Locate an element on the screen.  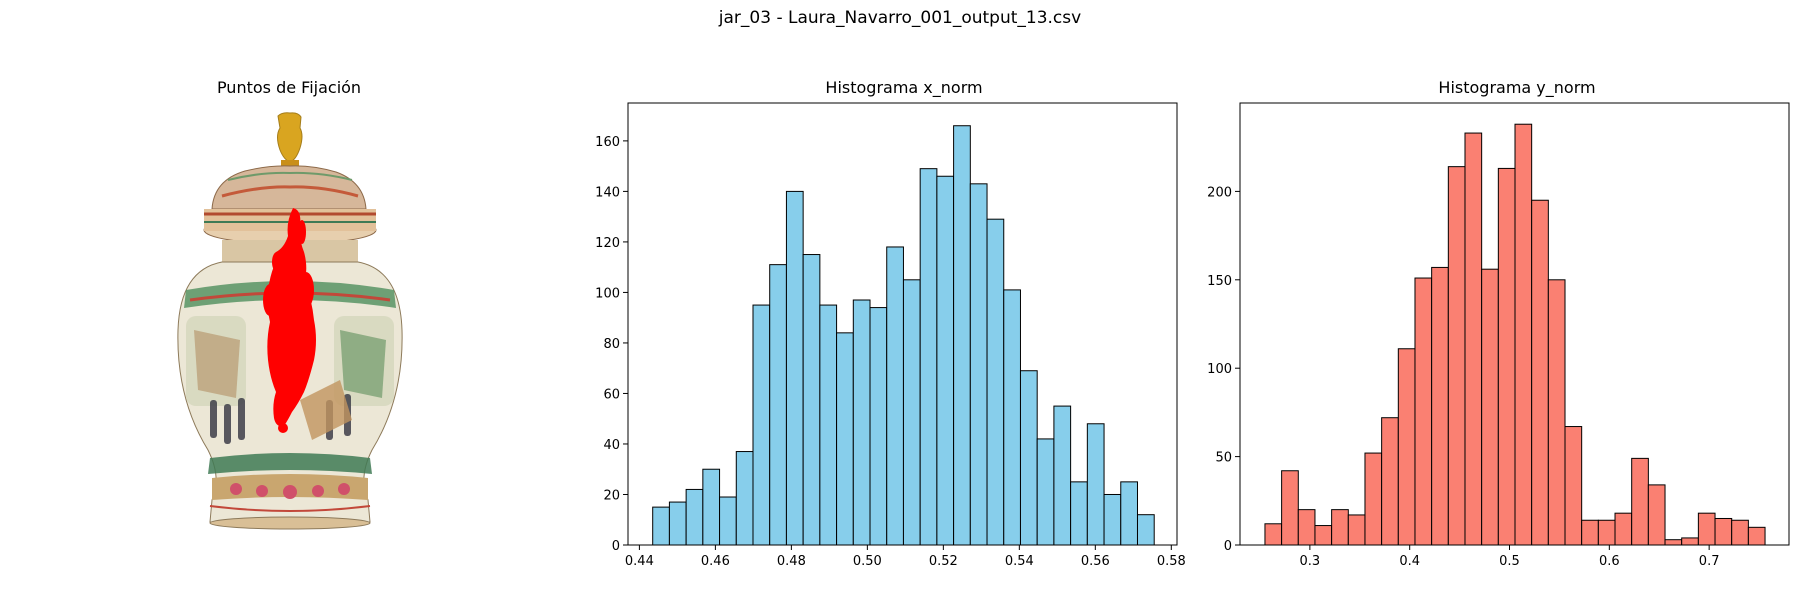
figure-title: jar_03 - Laura_Navarro_001_output_13.csv is located at coordinates (900, 18).